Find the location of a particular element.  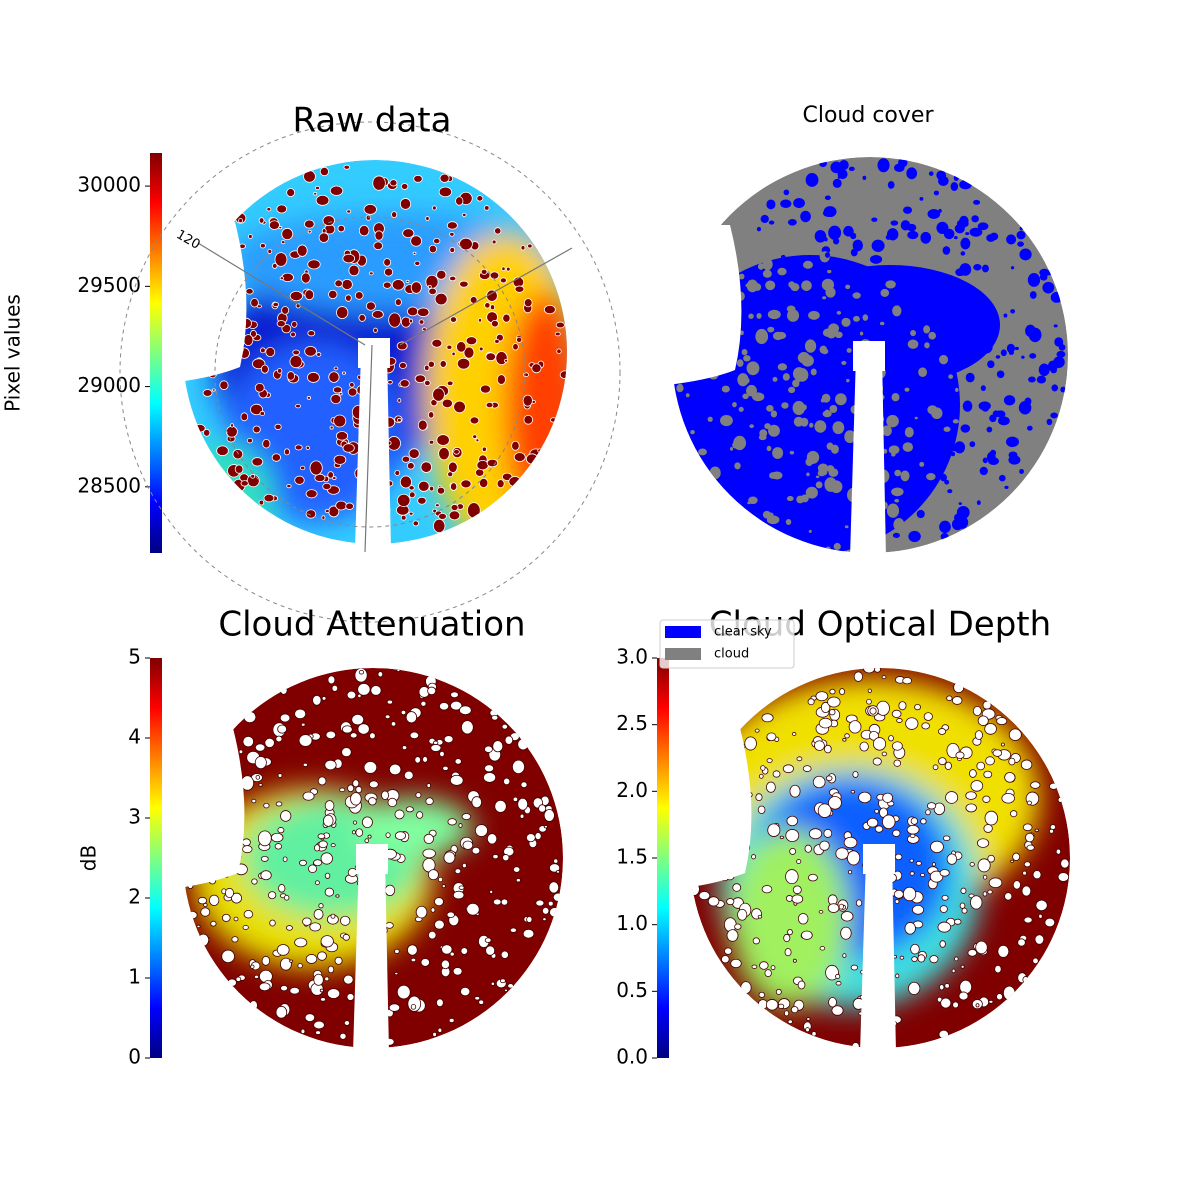

chart-title: Cloud Attenuation is located at coordinates (371, 625).